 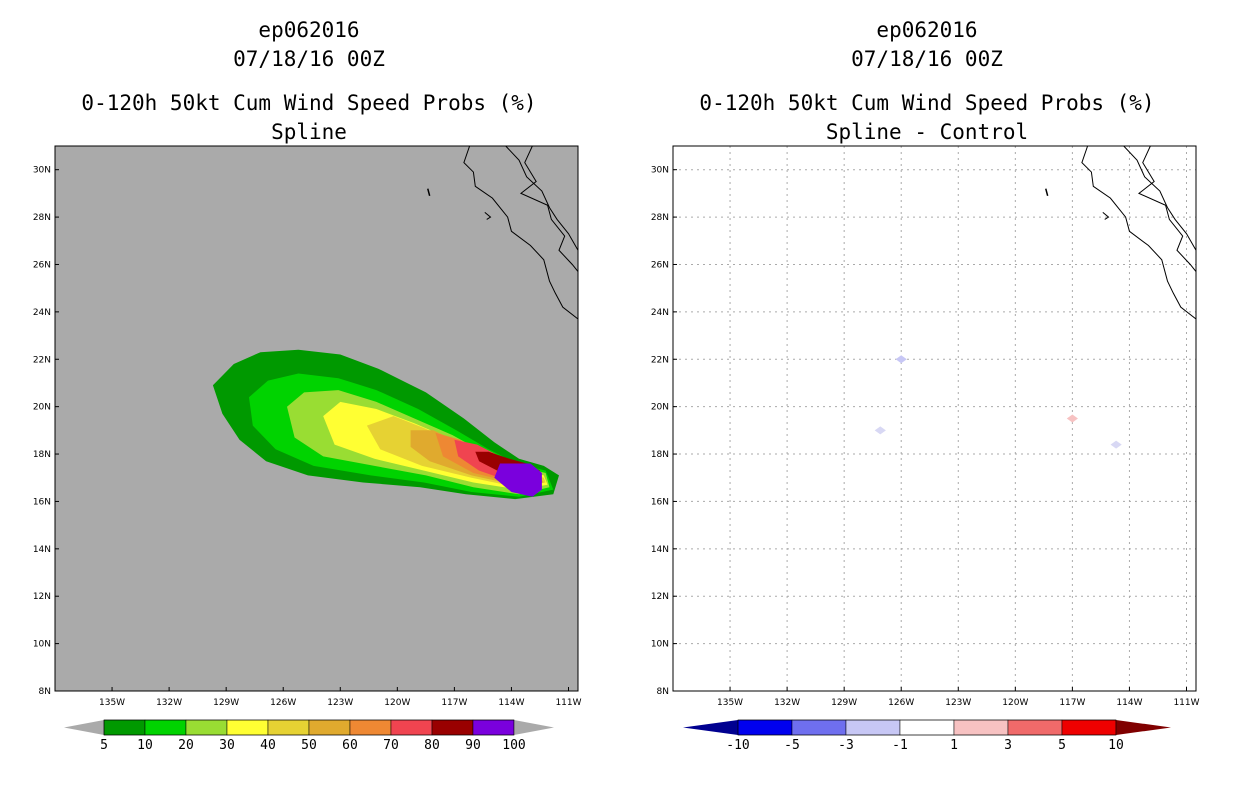 I want to click on subtitle: Spline, so click(x=309, y=132).